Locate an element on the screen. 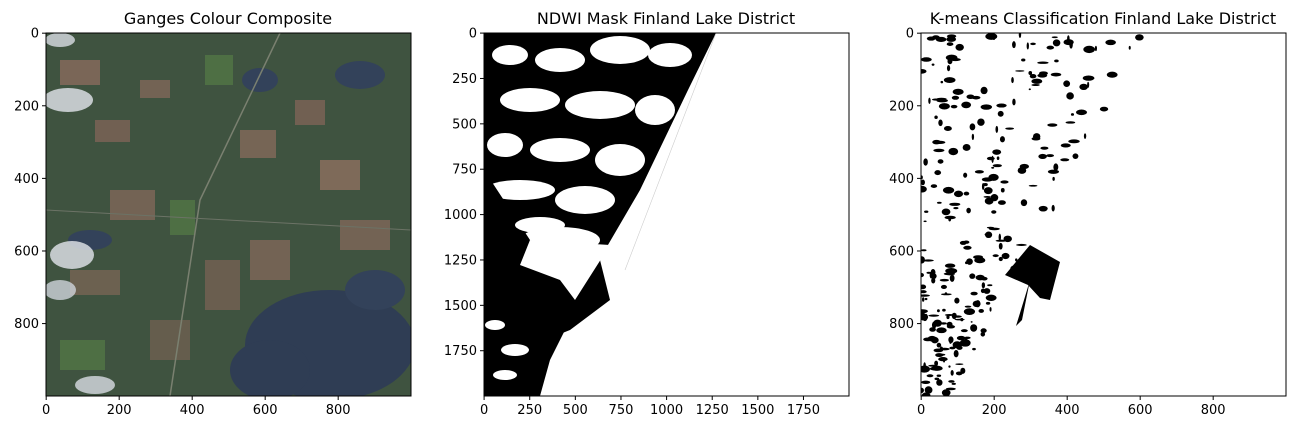 This screenshot has height=430, width=1296. y-tick-label: 1500 is located at coordinates (460, 306).